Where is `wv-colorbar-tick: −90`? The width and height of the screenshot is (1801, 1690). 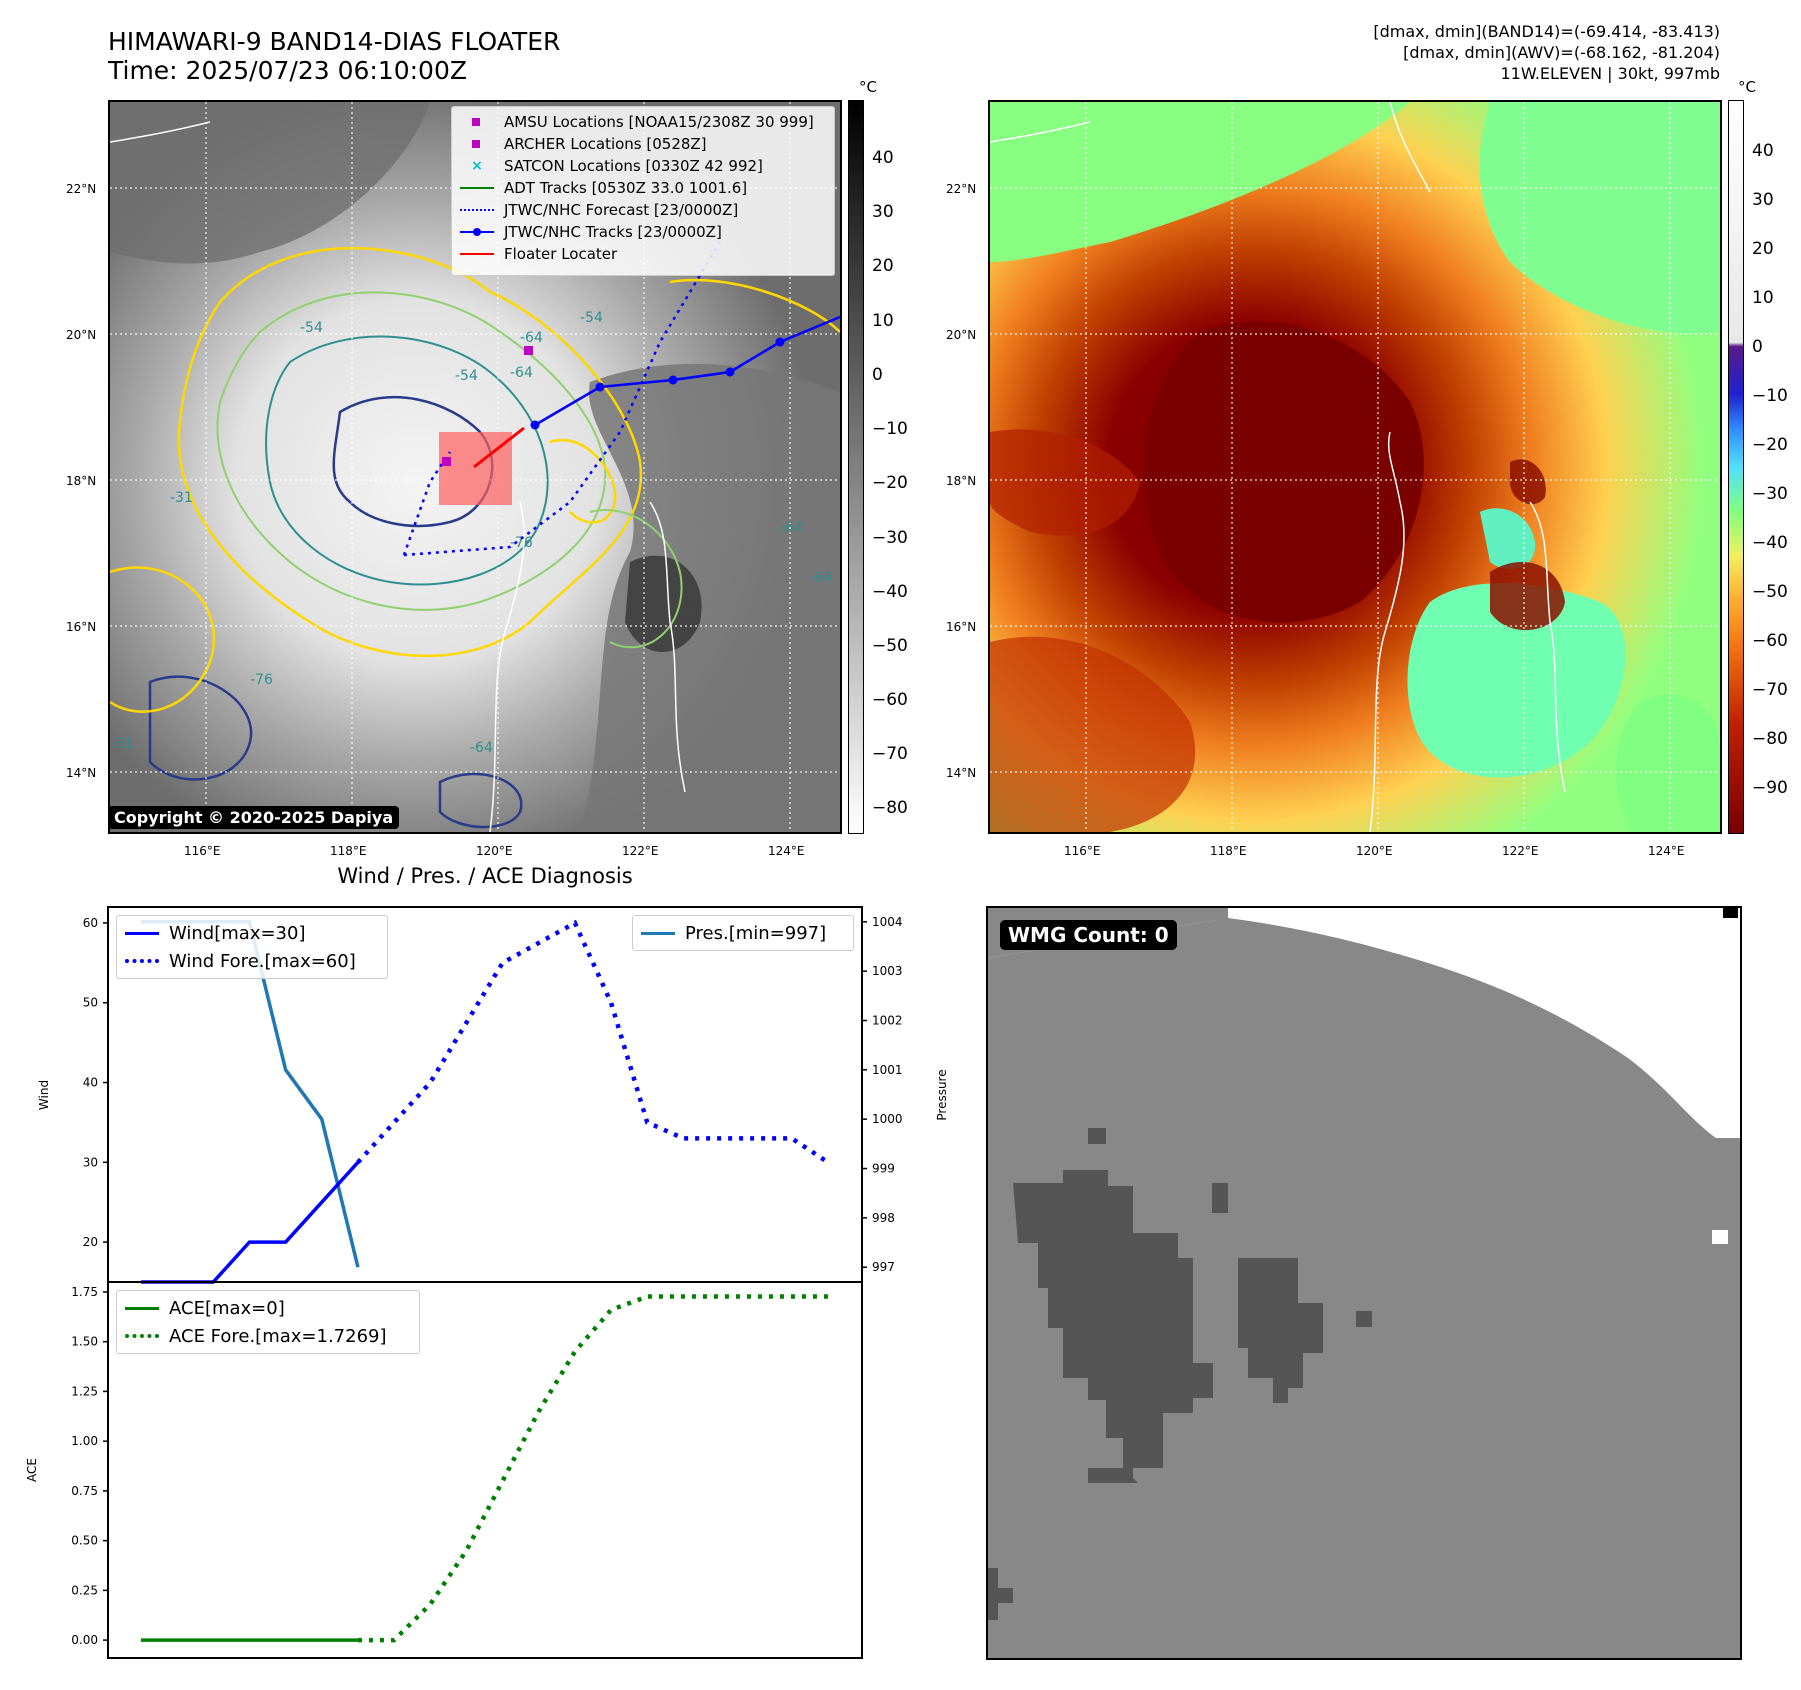 wv-colorbar-tick: −90 is located at coordinates (1770, 788).